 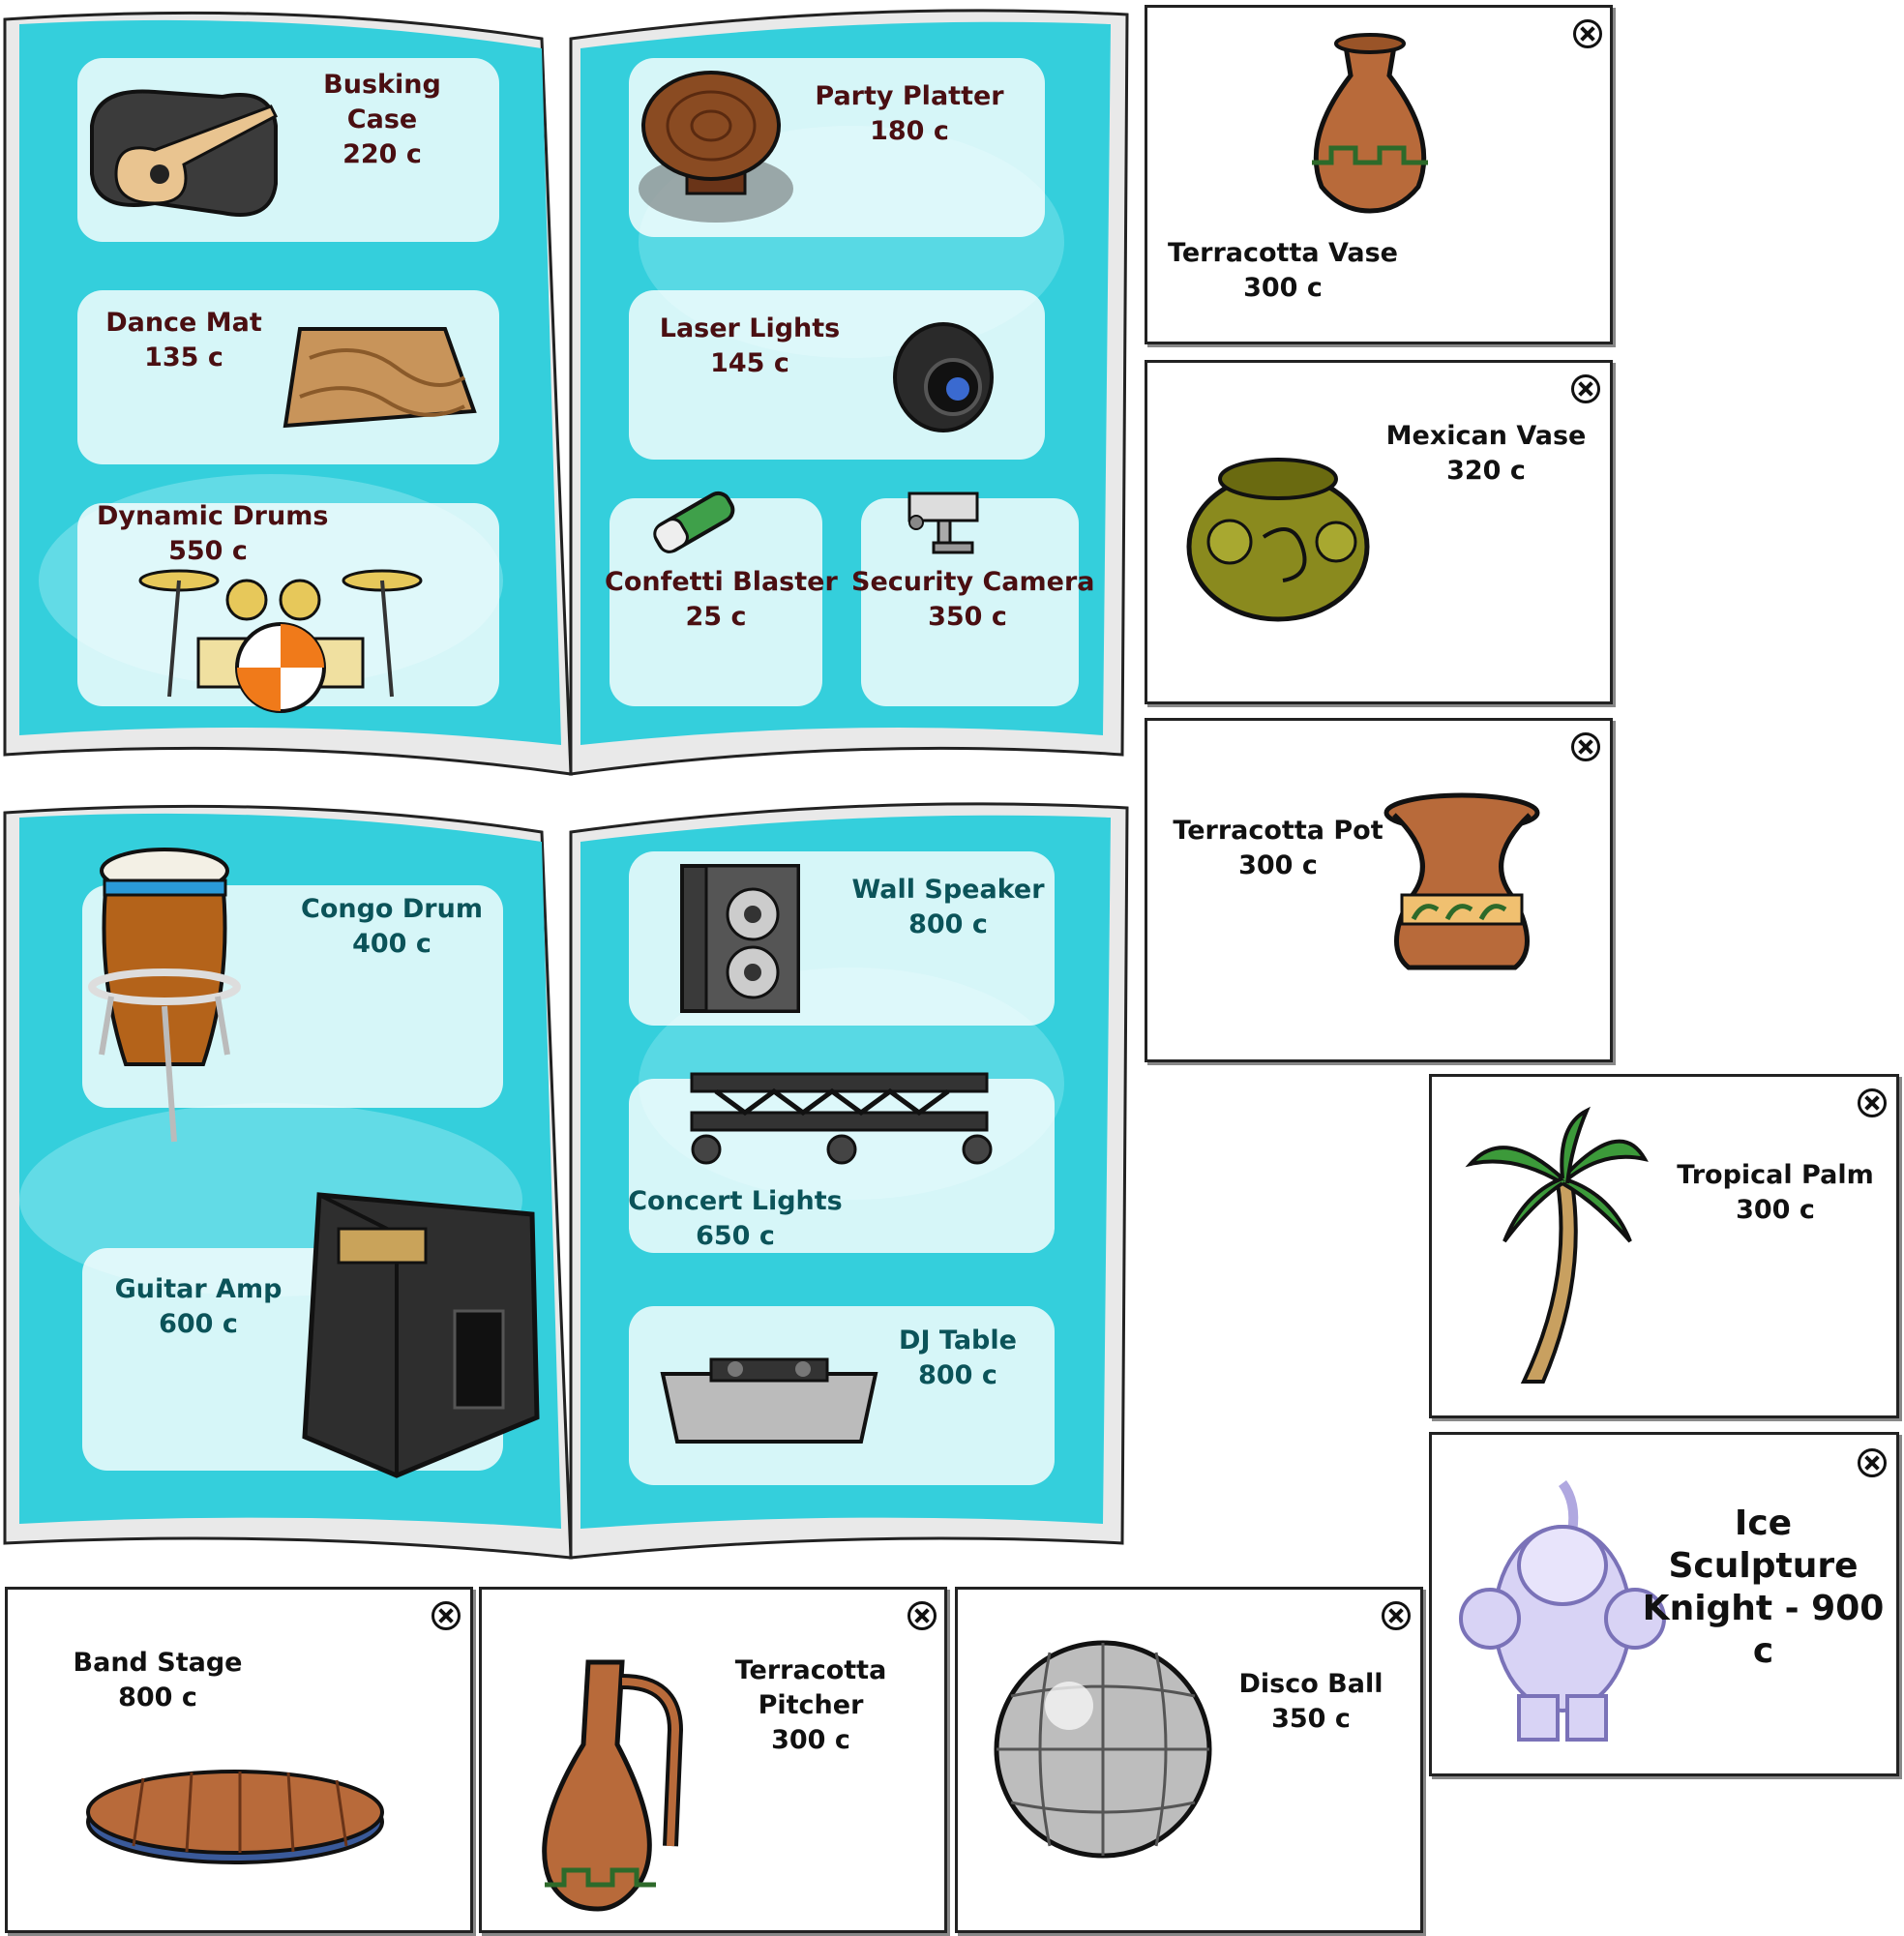 I want to click on item-label-laser-lights: Laser Lights, so click(x=750, y=328).